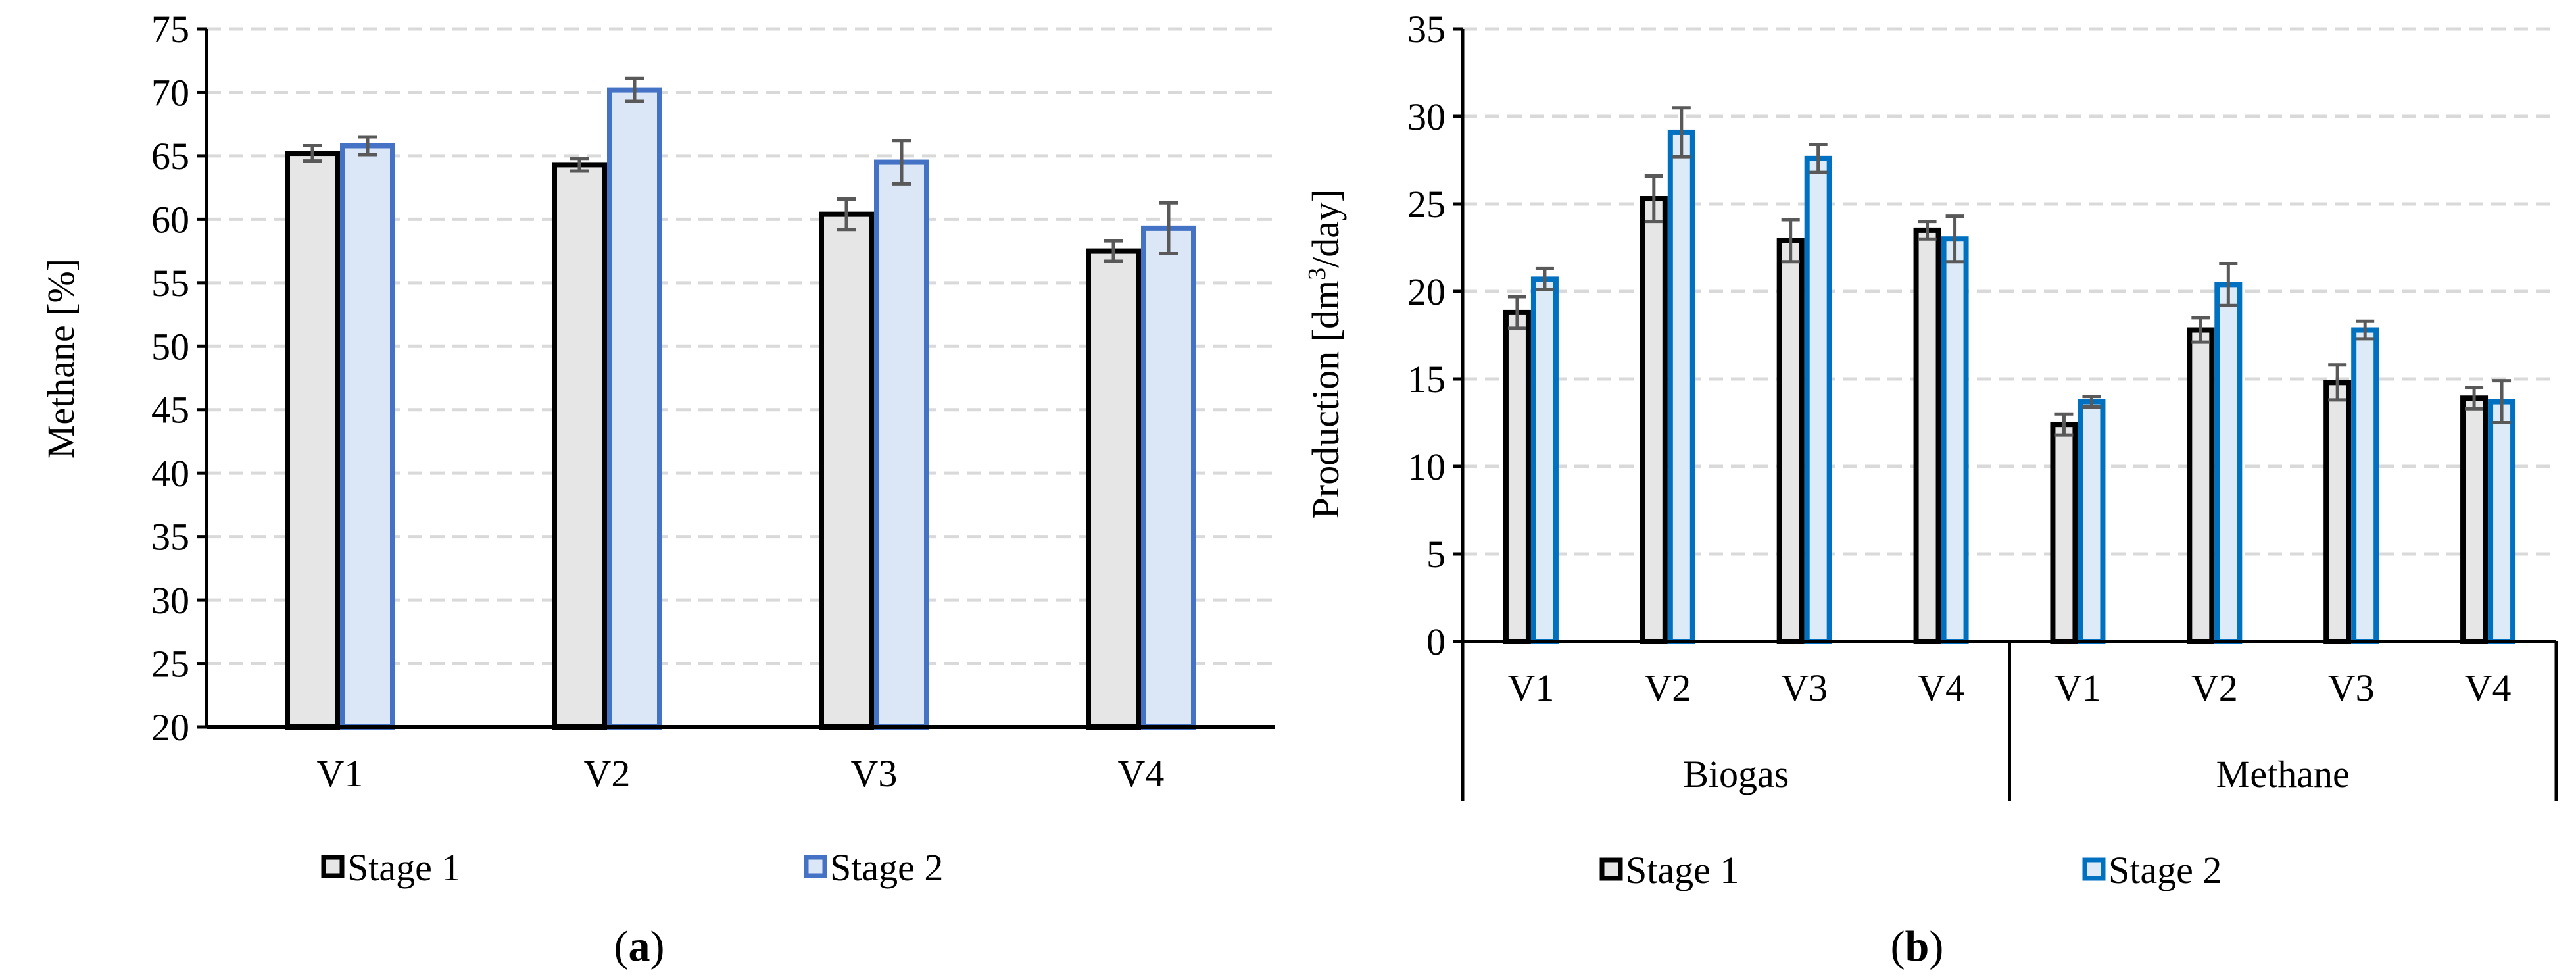 This screenshot has width=2576, height=979. I want to click on legend-b: Stage 1 Stage 2, so click(1911, 870).